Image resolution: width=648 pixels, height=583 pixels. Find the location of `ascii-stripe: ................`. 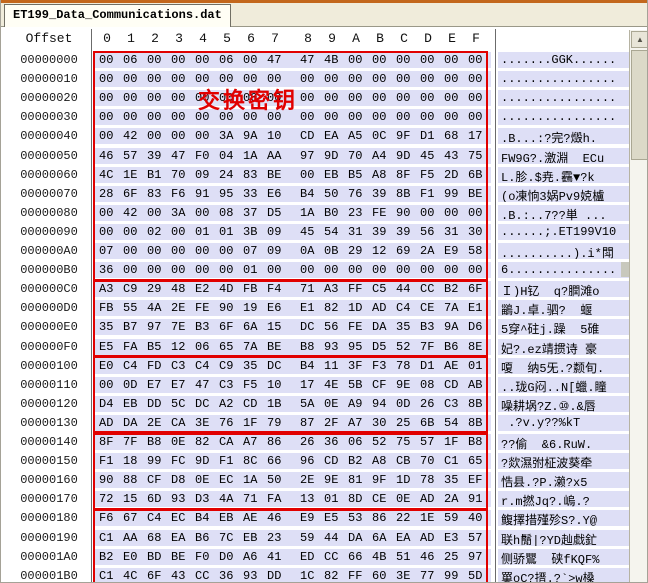

ascii-stripe: ................ is located at coordinates (563, 117).